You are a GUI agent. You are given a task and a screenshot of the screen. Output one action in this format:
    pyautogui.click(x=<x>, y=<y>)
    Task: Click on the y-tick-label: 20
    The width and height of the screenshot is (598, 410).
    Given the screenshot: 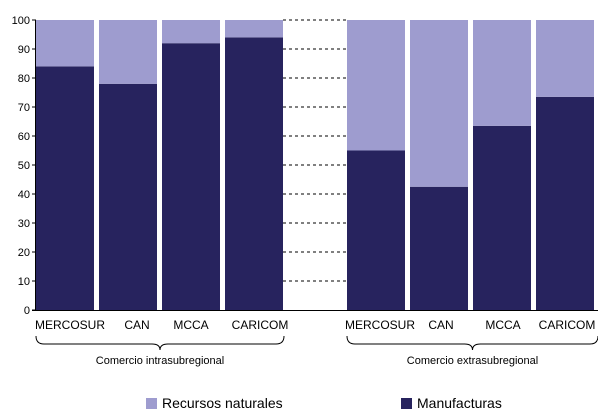 What is the action you would take?
    pyautogui.click(x=24, y=253)
    